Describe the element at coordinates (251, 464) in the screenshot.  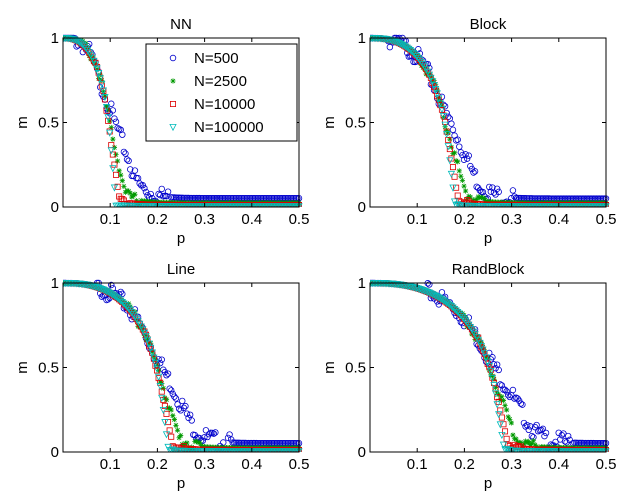
I see `x-tick-label: 0.4` at that location.